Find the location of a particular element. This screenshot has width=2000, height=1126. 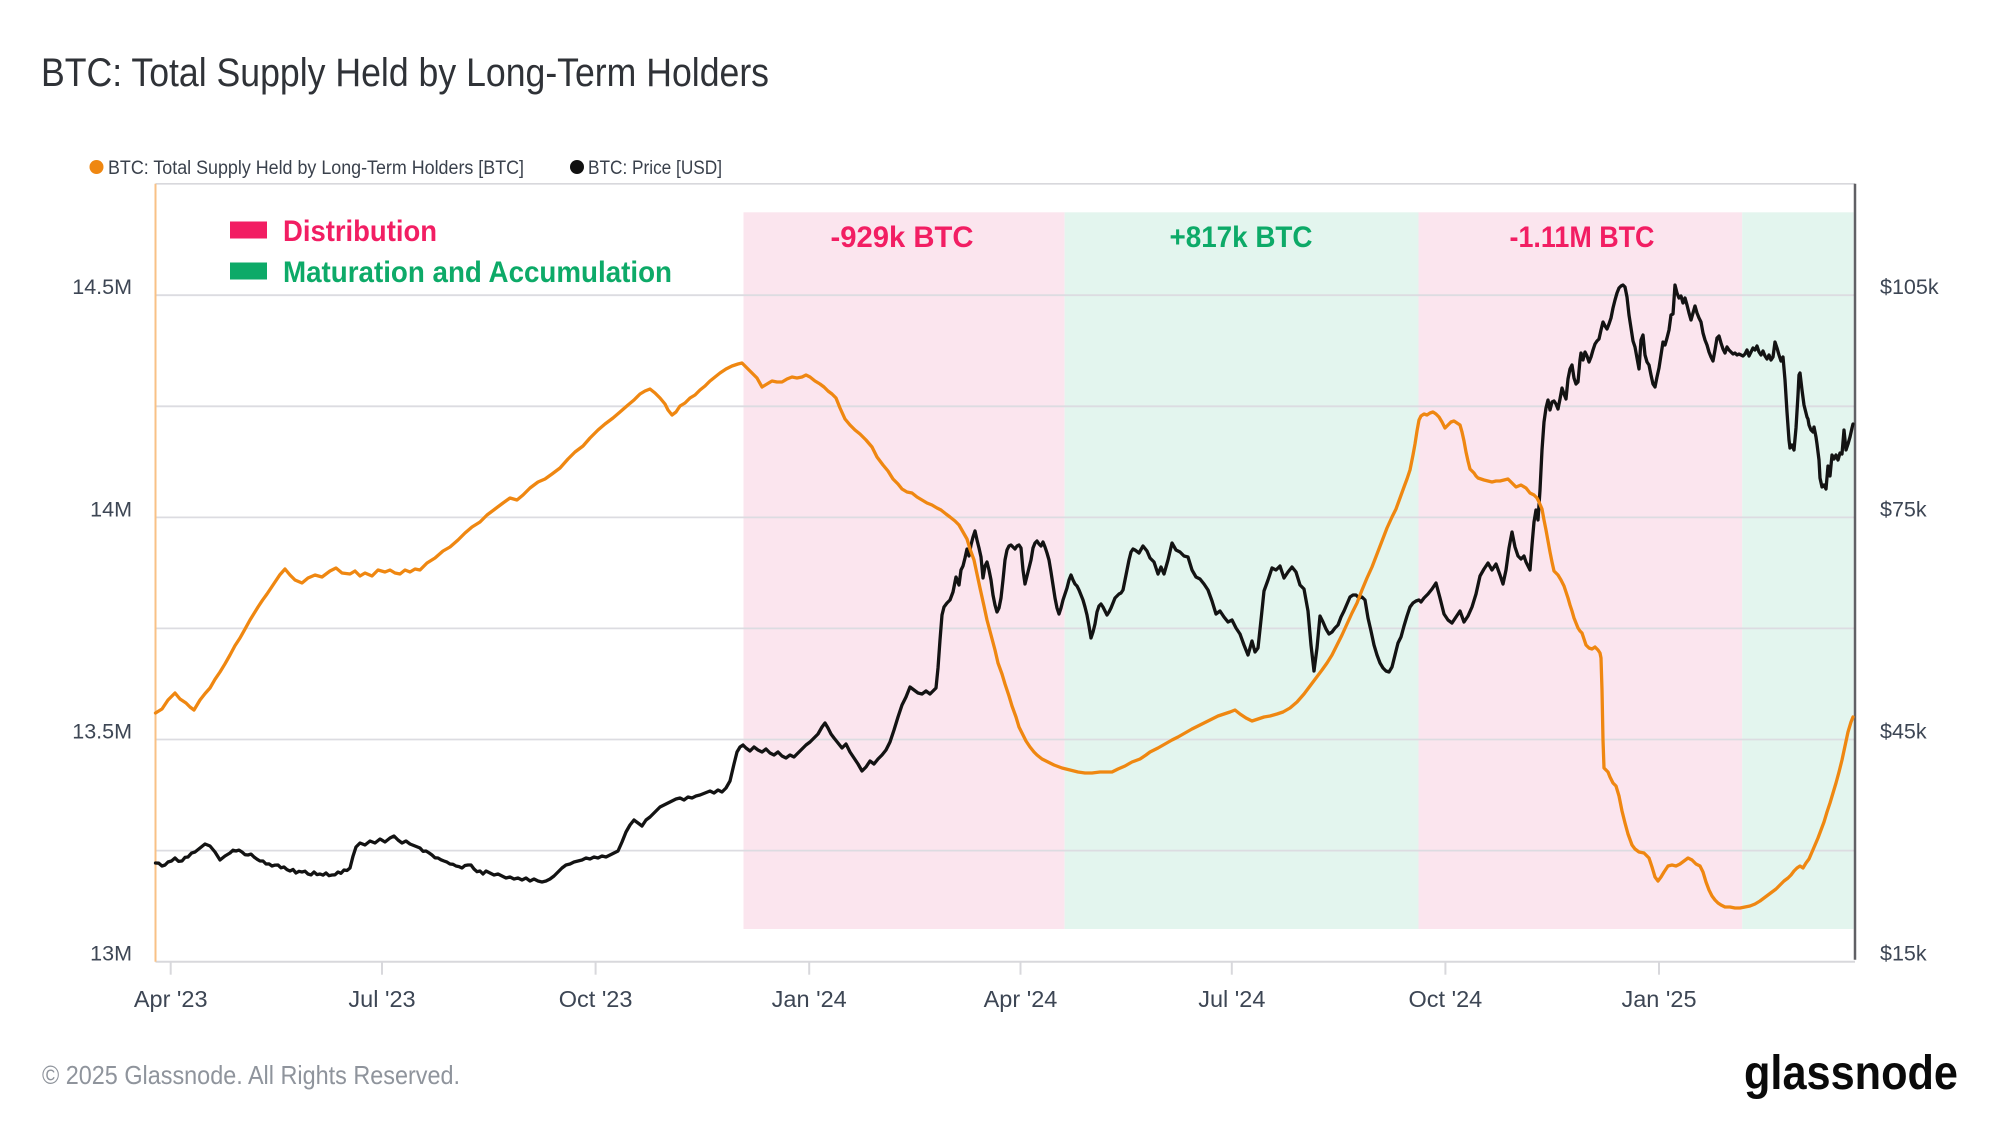

svg-text: Jul '24 is located at coordinates (1231, 999).